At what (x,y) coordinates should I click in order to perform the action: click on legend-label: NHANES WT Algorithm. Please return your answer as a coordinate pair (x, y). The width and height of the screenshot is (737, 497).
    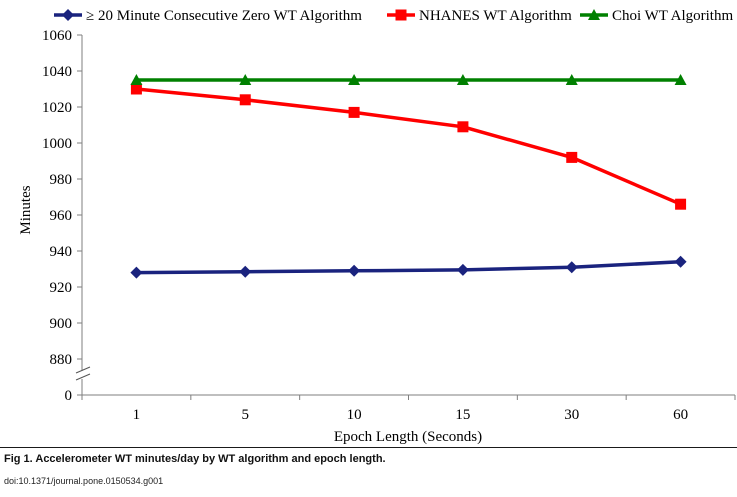
    Looking at the image, I should click on (495, 16).